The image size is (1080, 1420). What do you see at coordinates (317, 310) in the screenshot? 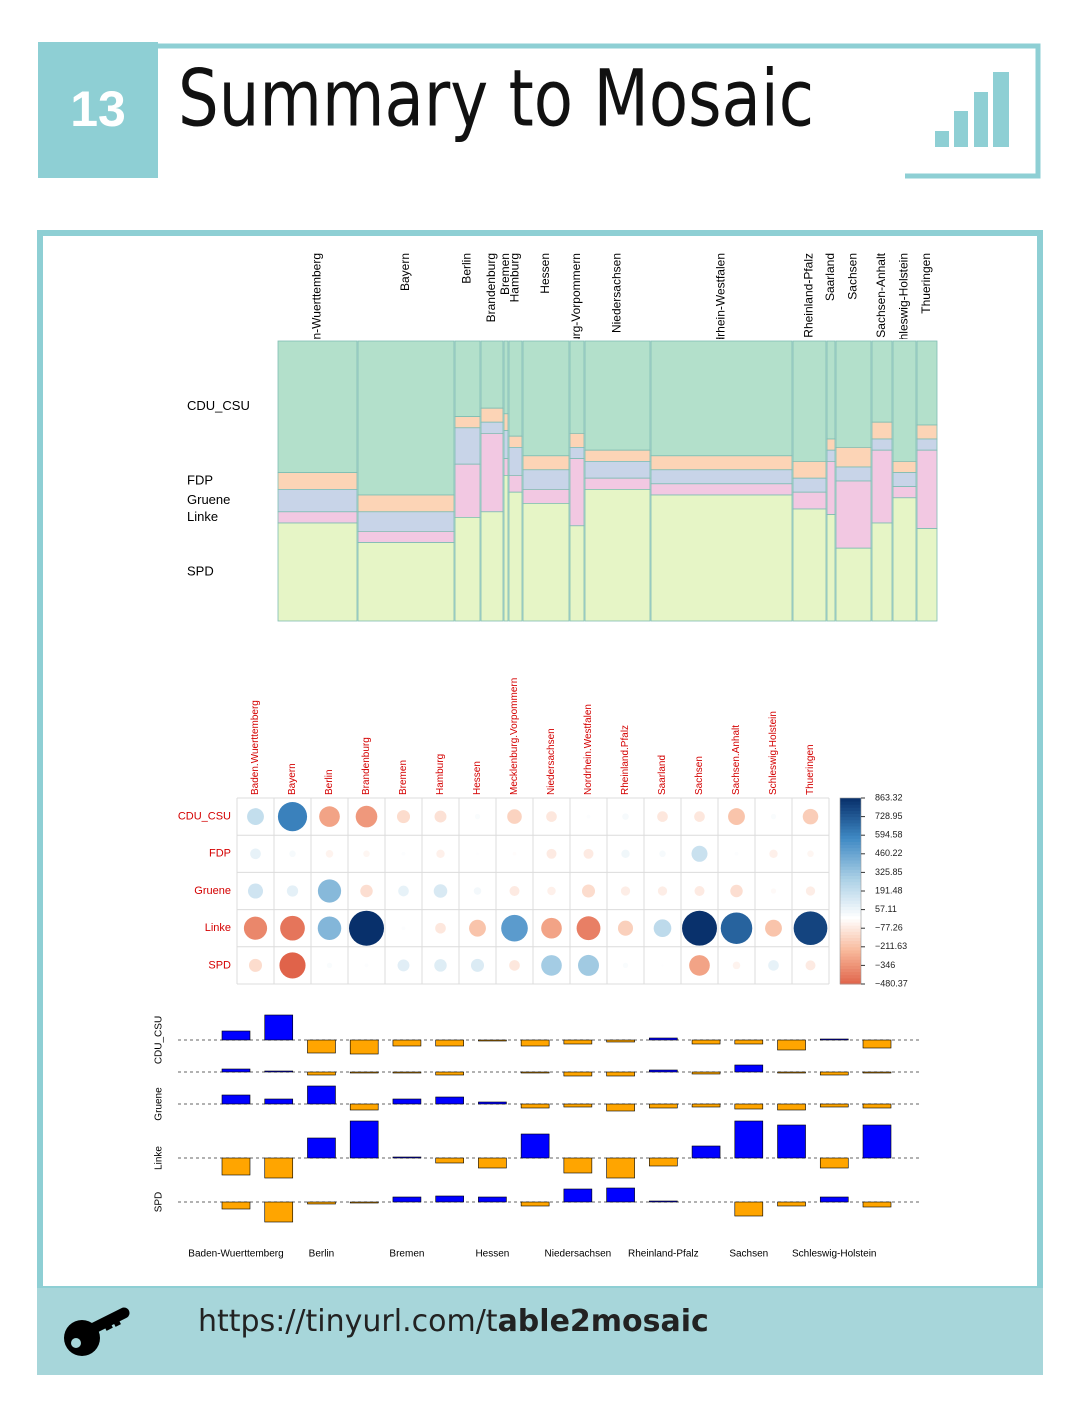
I see `column-label: Baden-Wuerttemberg` at bounding box center [317, 310].